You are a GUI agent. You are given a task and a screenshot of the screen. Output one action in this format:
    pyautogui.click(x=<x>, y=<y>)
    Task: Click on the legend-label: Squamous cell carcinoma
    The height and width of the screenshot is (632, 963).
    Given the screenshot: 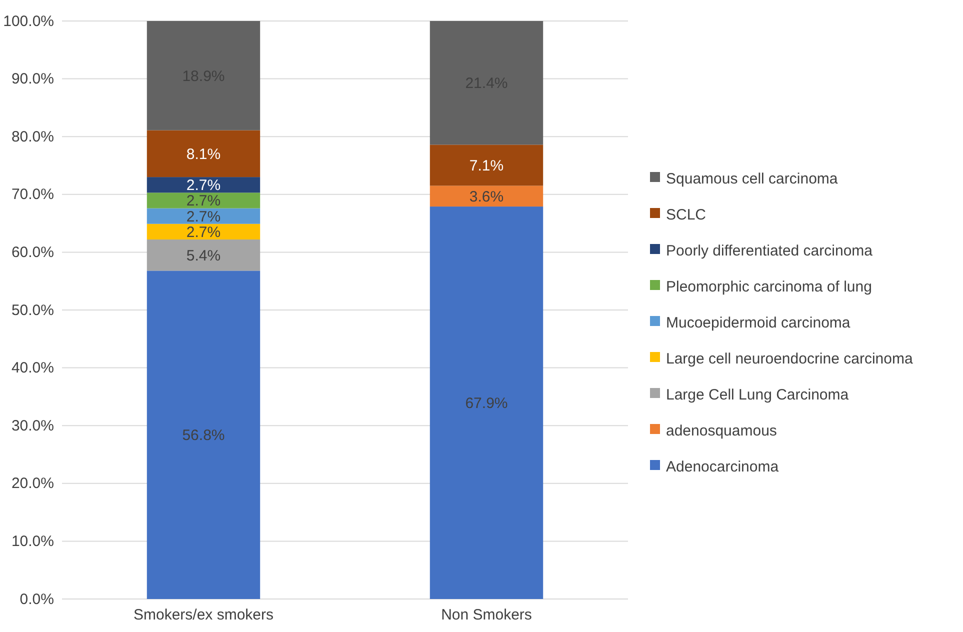 What is the action you would take?
    pyautogui.click(x=752, y=179)
    